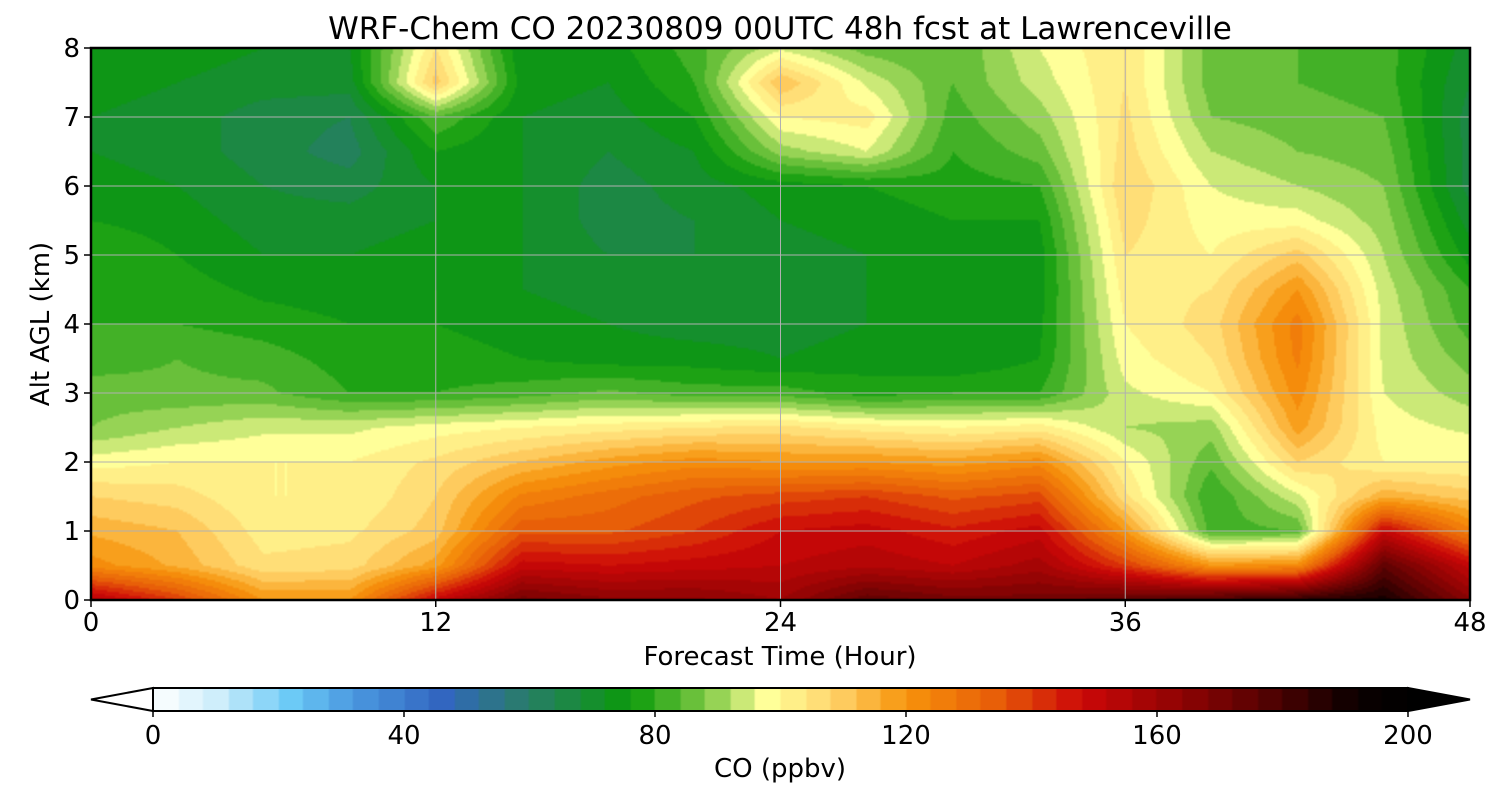  I want to click on colorbar-tick-label: 40, so click(403, 736).